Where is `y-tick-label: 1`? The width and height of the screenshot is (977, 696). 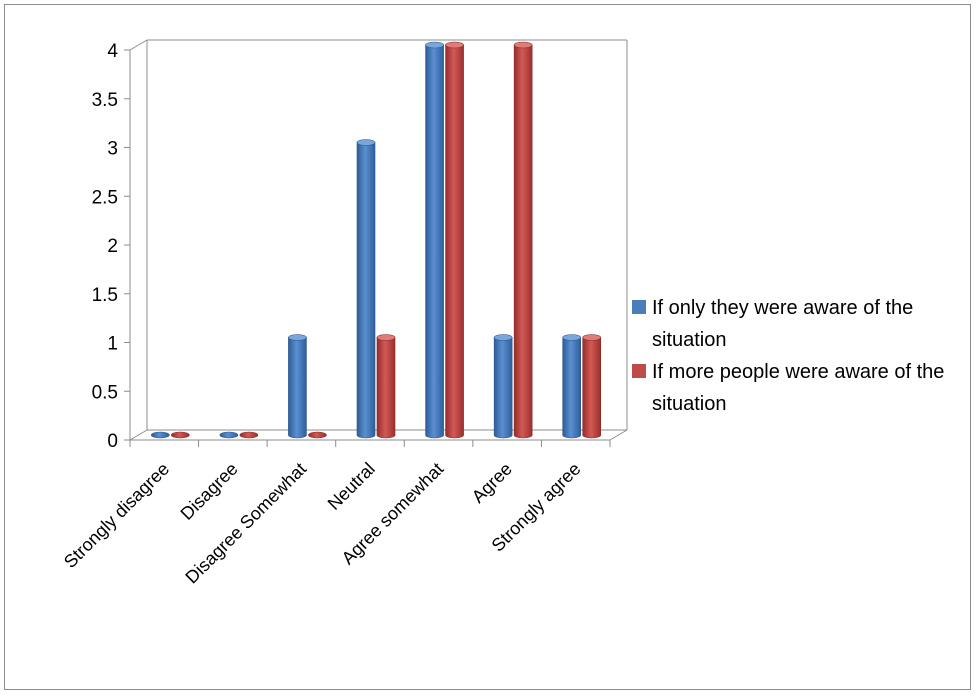 y-tick-label: 1 is located at coordinates (112, 344).